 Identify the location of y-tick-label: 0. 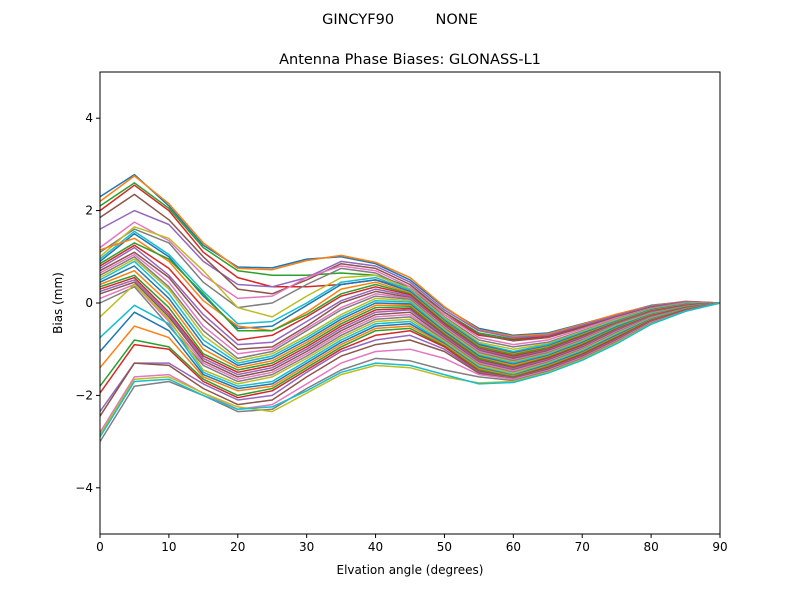
(89, 303).